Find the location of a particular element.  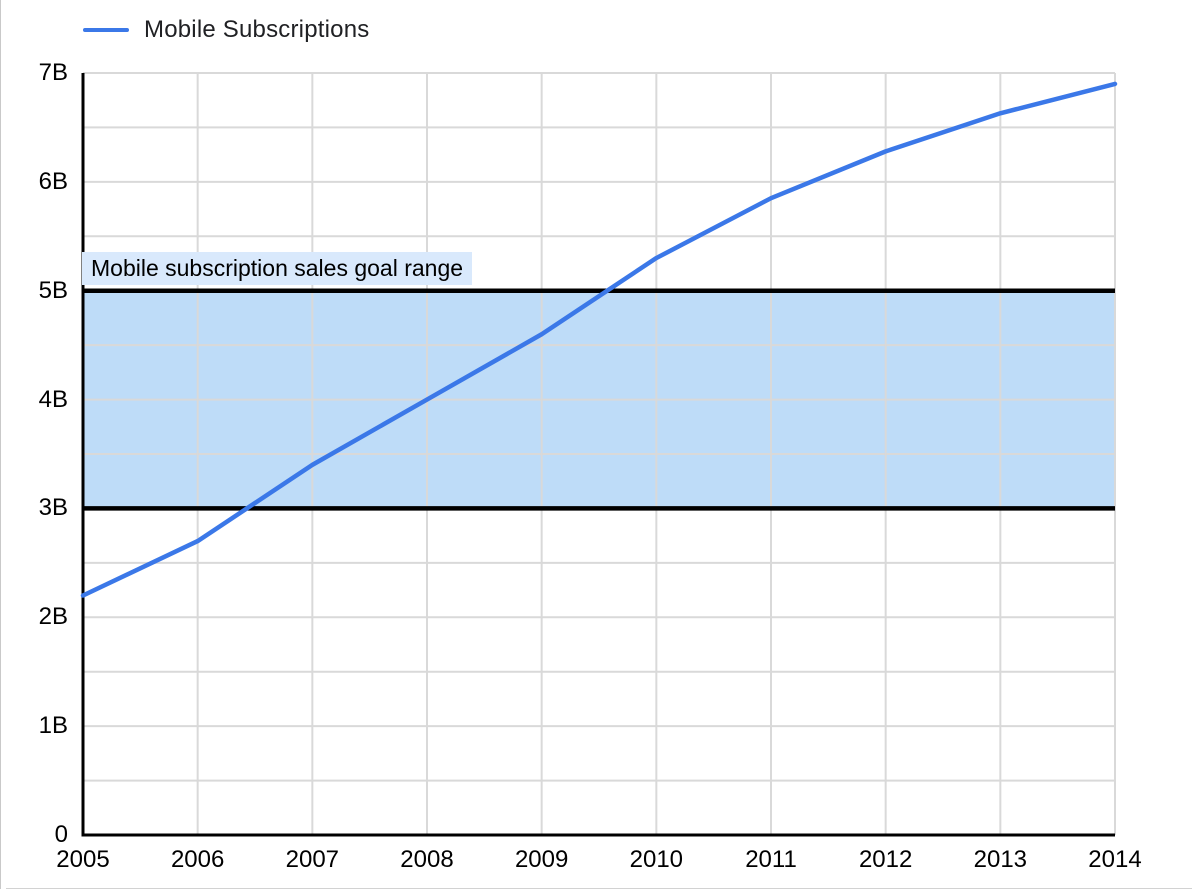

goal-range-annotation-label: Mobile subscription sales goal range is located at coordinates (277, 268).